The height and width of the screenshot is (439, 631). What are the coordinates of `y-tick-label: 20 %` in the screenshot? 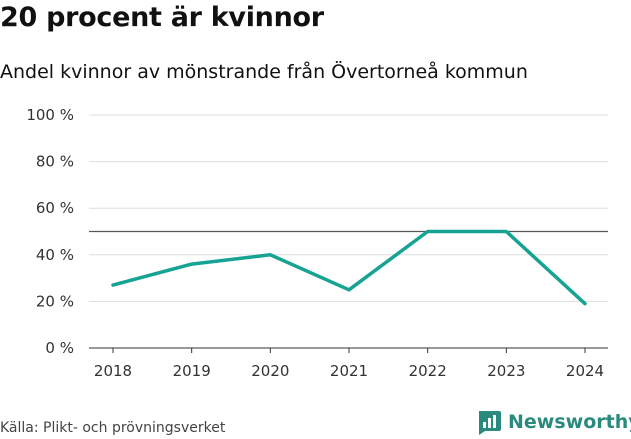 It's located at (55, 301).